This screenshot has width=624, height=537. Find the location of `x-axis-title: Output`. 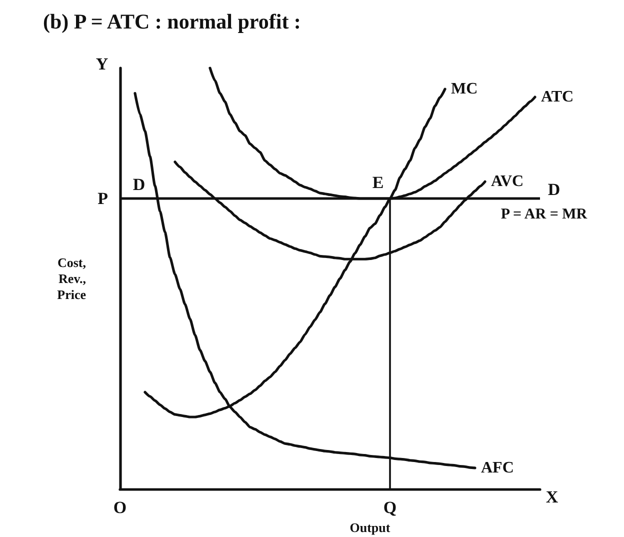

x-axis-title: Output is located at coordinates (370, 527).